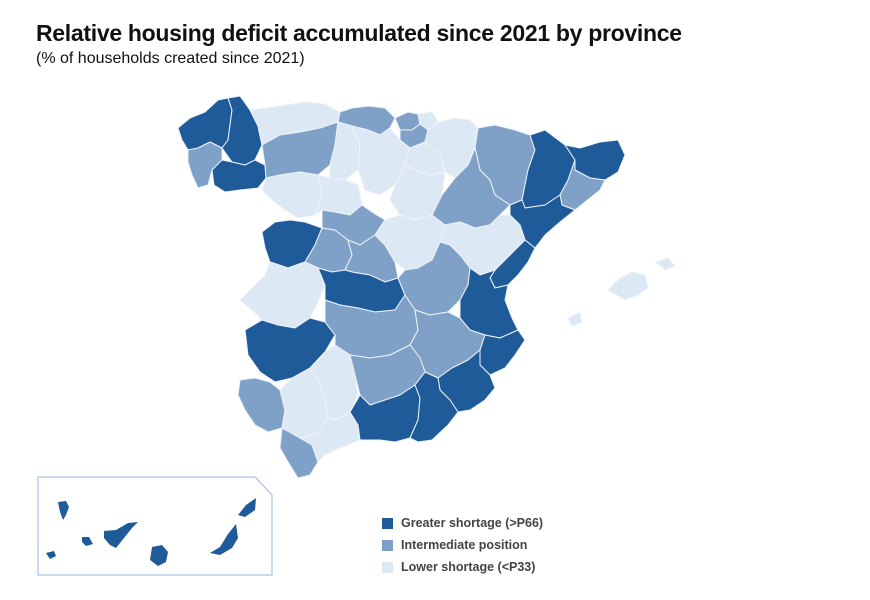 The image size is (870, 600). I want to click on legend-item-high: Greater shortage (>P66), so click(462, 523).